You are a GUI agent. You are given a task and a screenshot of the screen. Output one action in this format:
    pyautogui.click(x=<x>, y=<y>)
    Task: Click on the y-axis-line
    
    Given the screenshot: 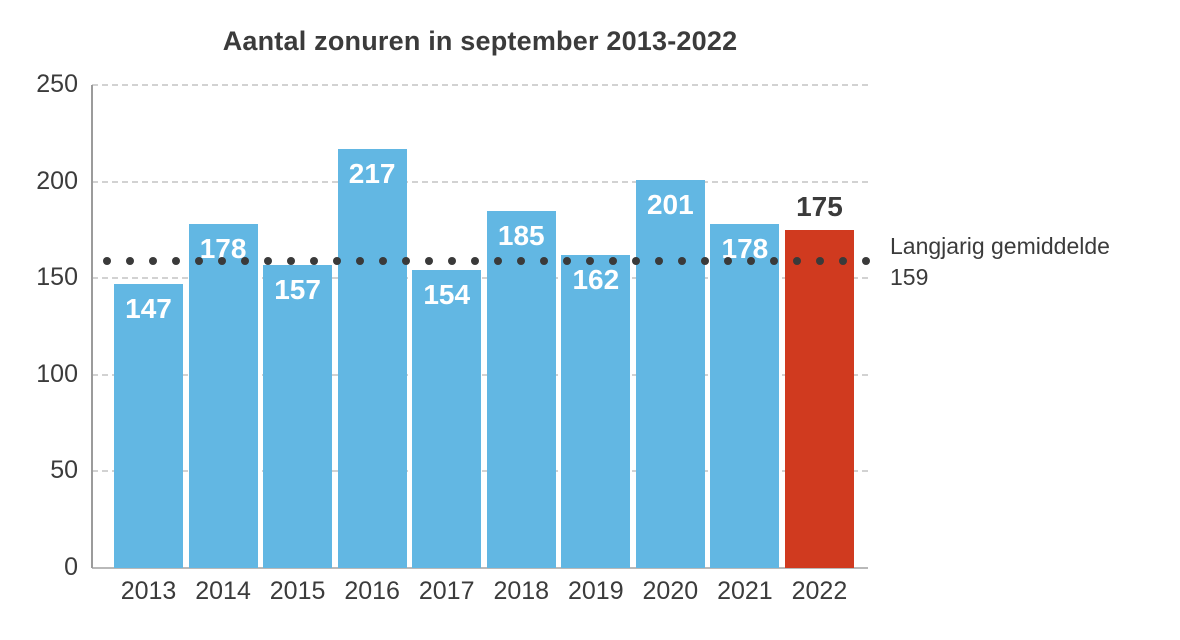 What is the action you would take?
    pyautogui.click(x=92, y=326)
    